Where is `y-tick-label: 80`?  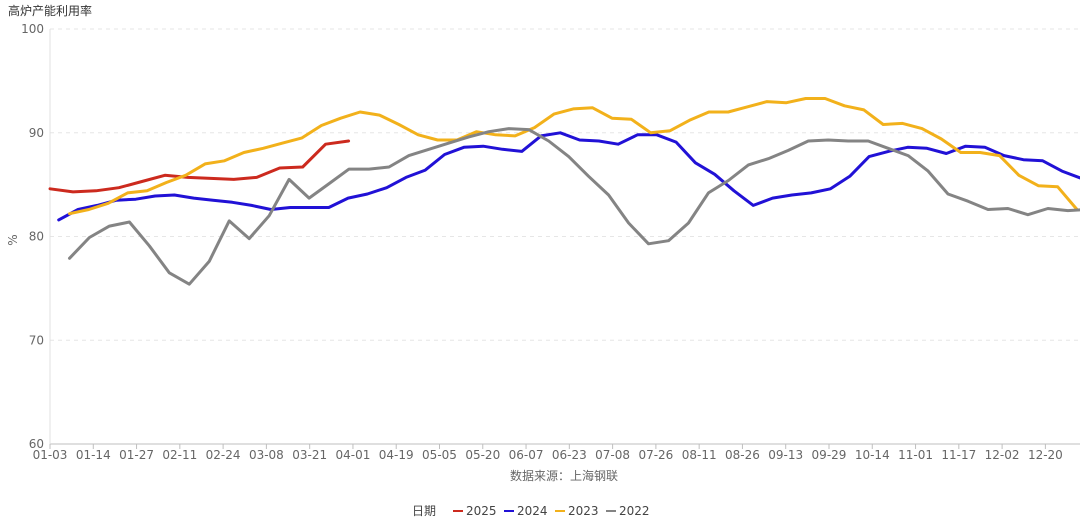 y-tick-label: 80 is located at coordinates (36, 237).